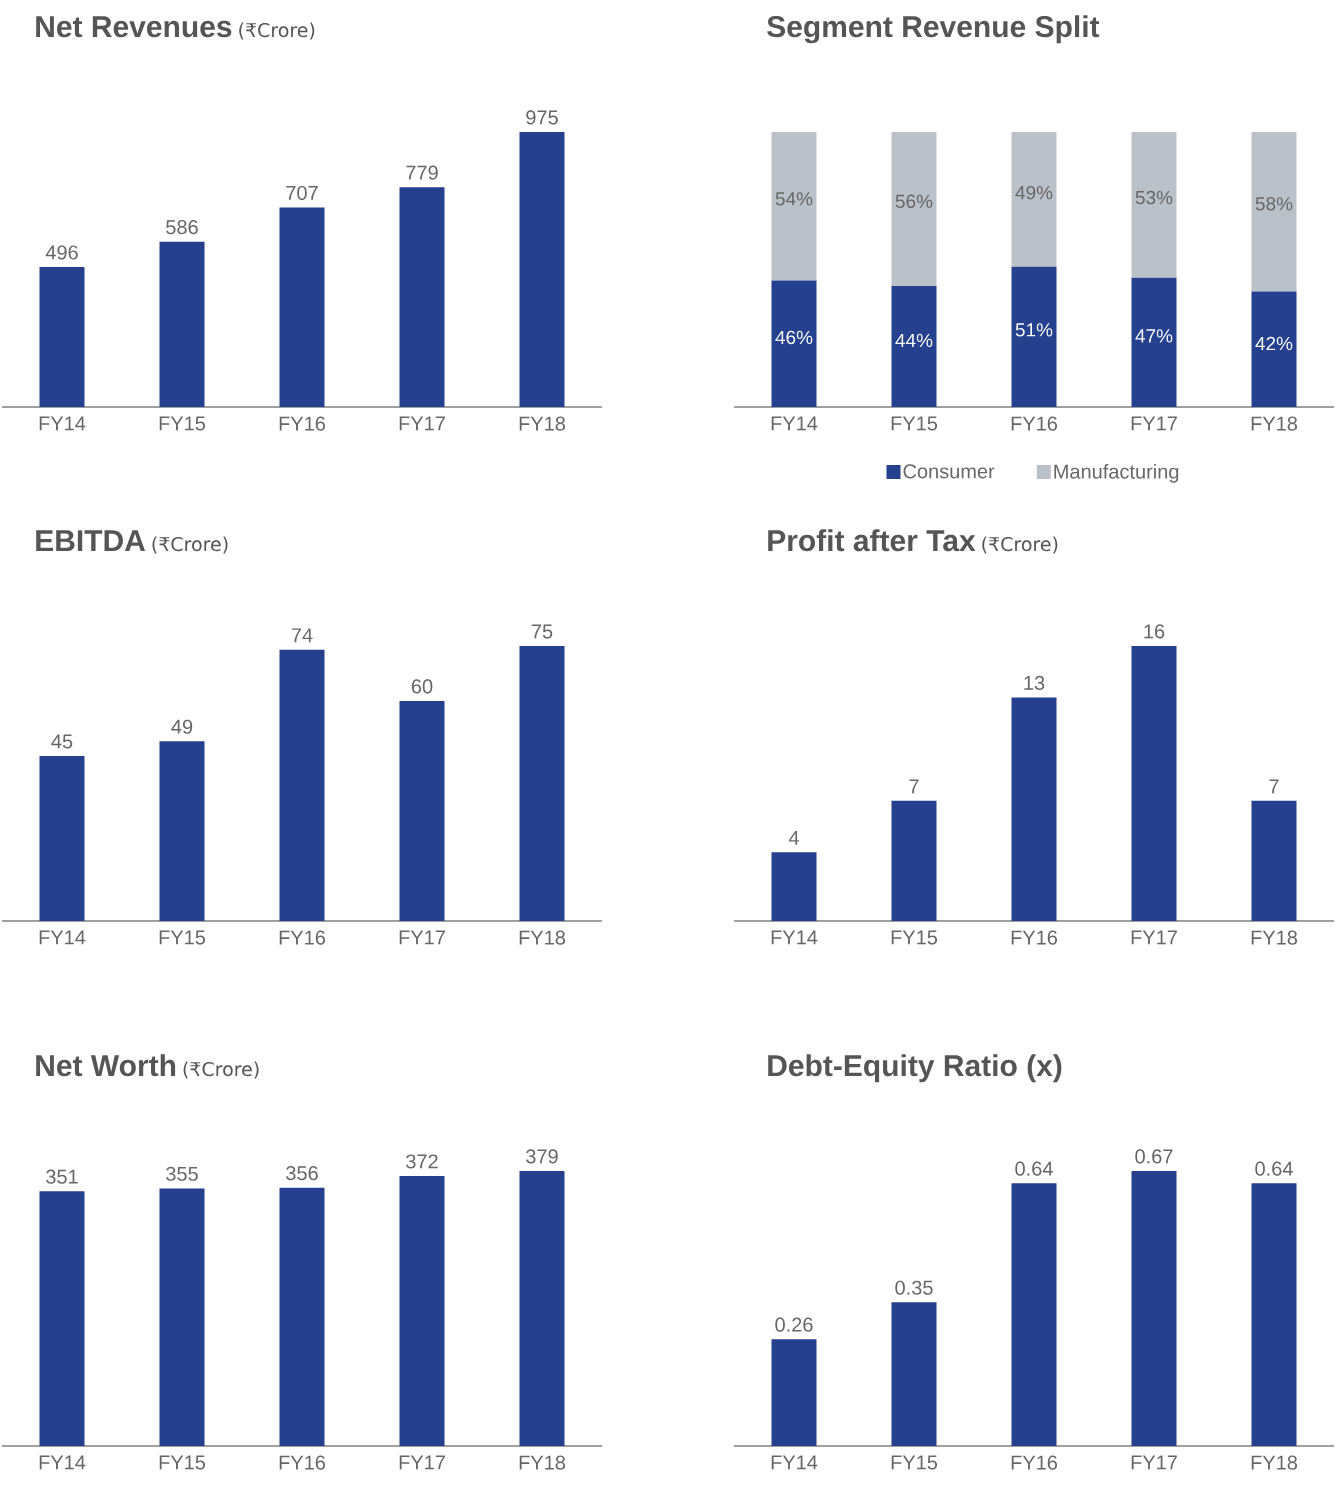 This screenshot has height=1493, width=1335. I want to click on data-label: 496, so click(61, 252).